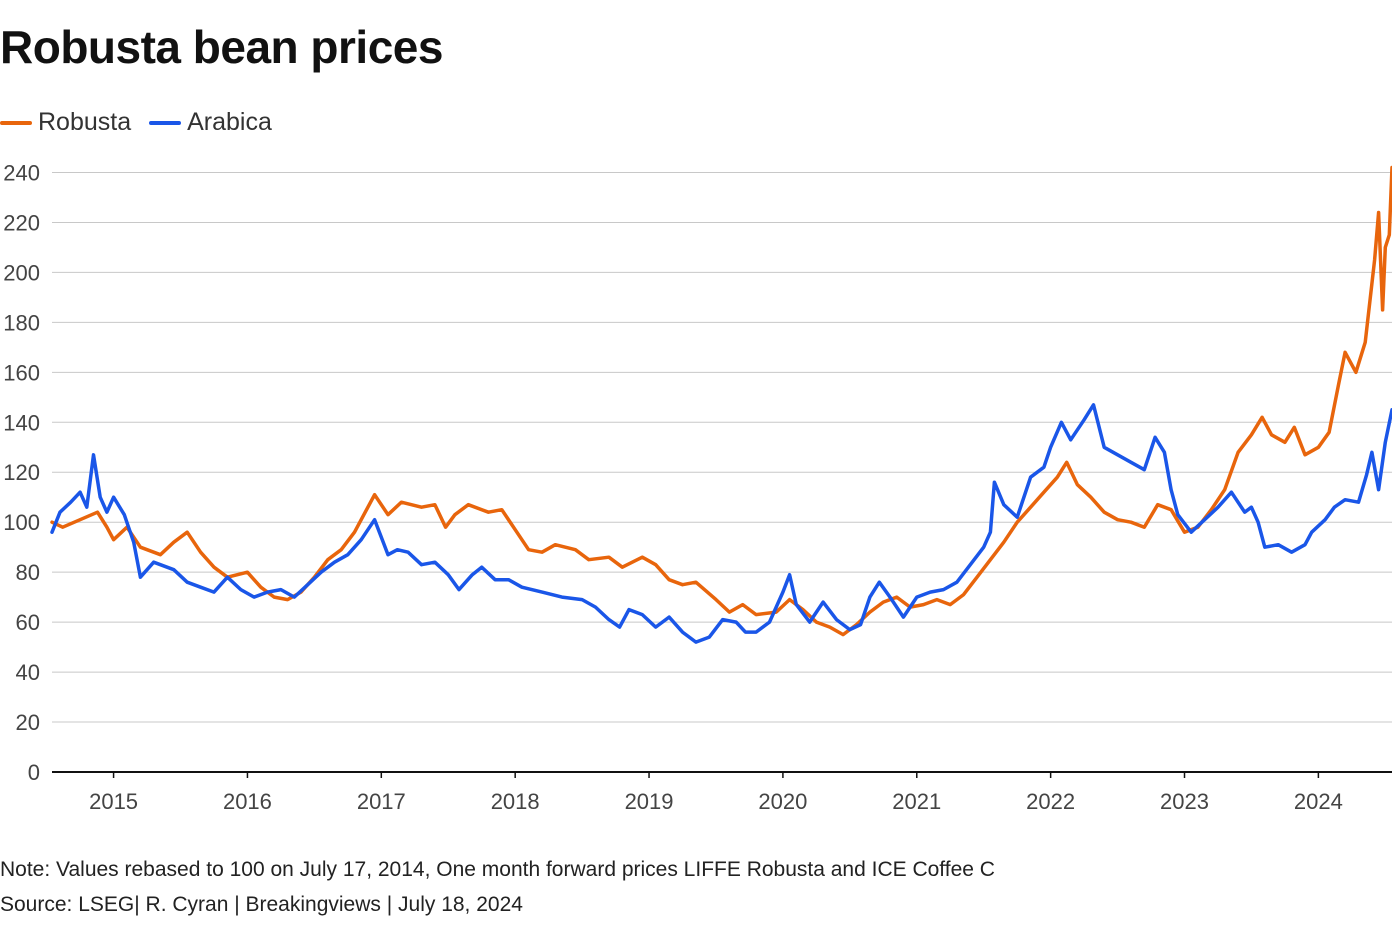 The height and width of the screenshot is (928, 1392). Describe the element at coordinates (21, 222) in the screenshot. I see `y-tick-label: 220` at that location.